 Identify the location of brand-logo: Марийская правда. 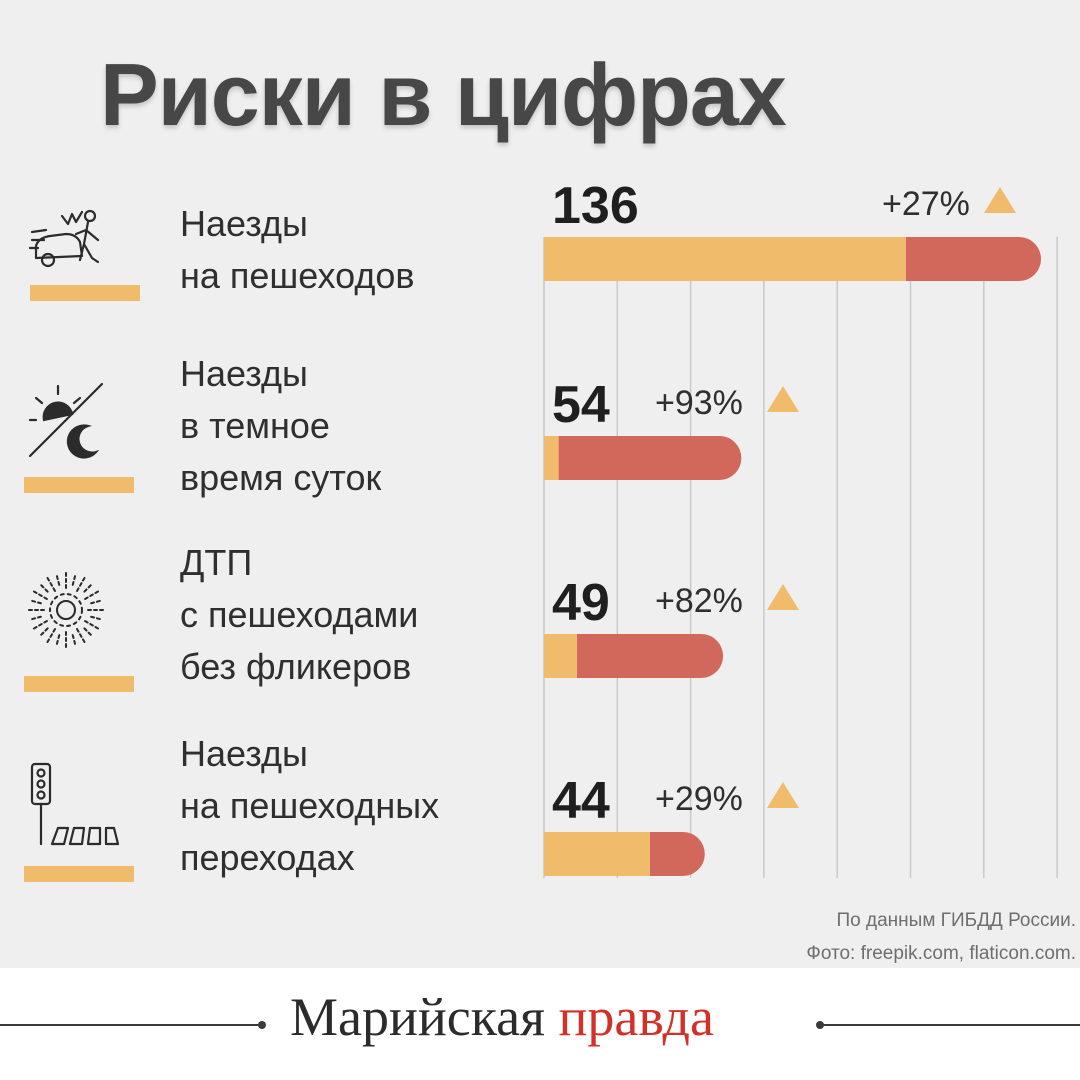
(502, 1017).